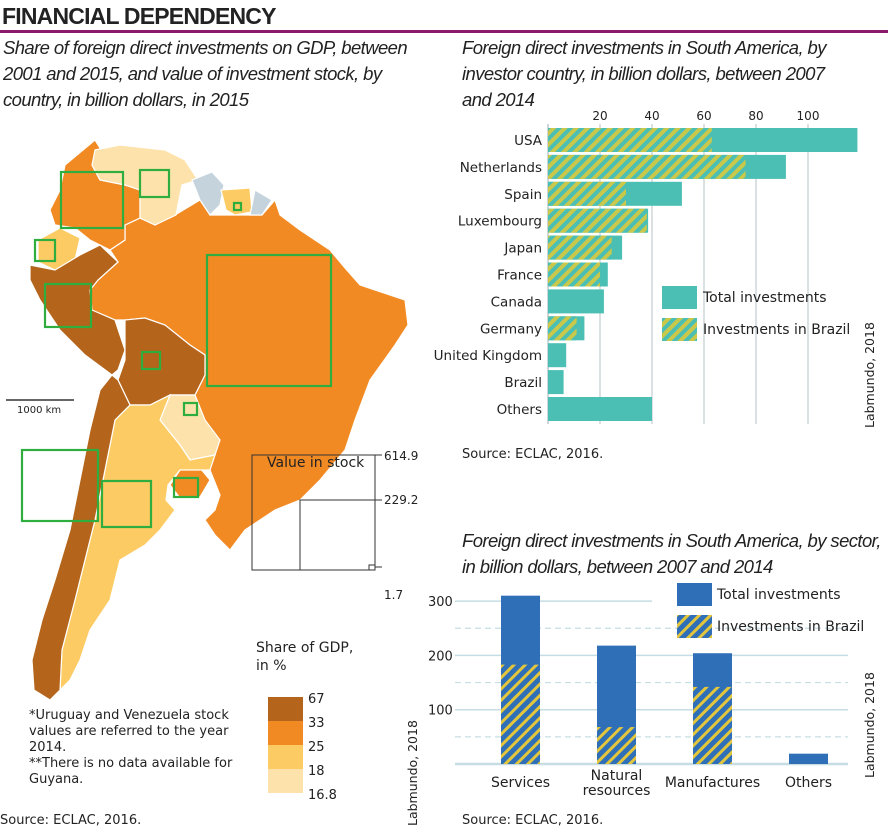  Describe the element at coordinates (808, 116) in the screenshot. I see `x-tick-label: 100` at that location.